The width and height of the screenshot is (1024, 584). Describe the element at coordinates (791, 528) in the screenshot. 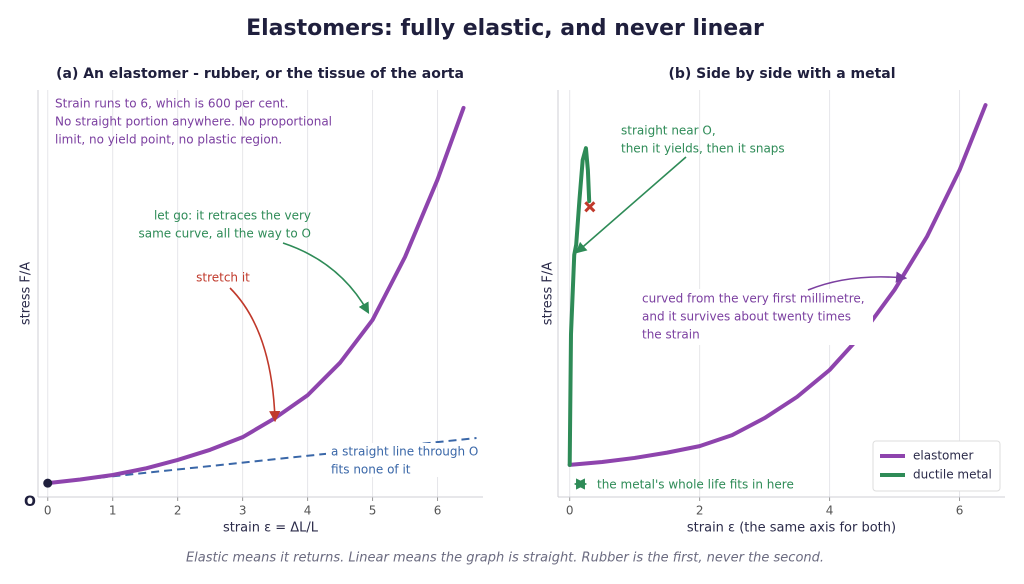

I see `x-axis-label: strain ε (the same axis for both)` at that location.